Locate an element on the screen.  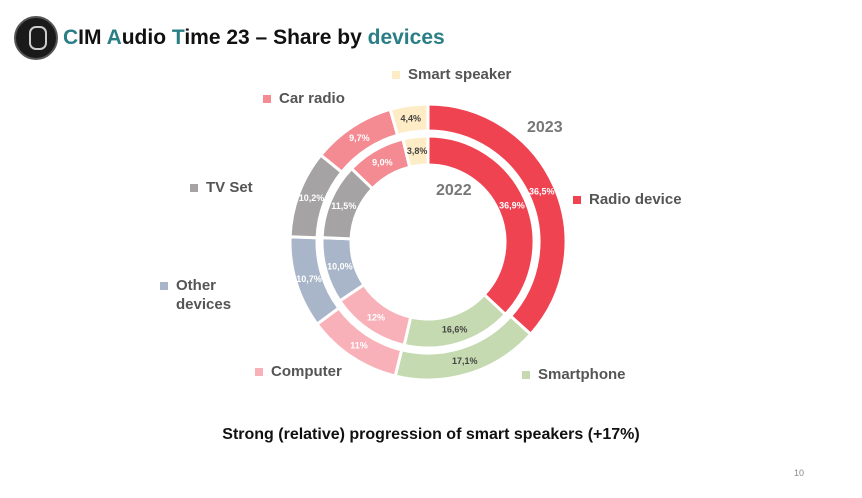
legend-item: Other devices is located at coordinates (195, 295).